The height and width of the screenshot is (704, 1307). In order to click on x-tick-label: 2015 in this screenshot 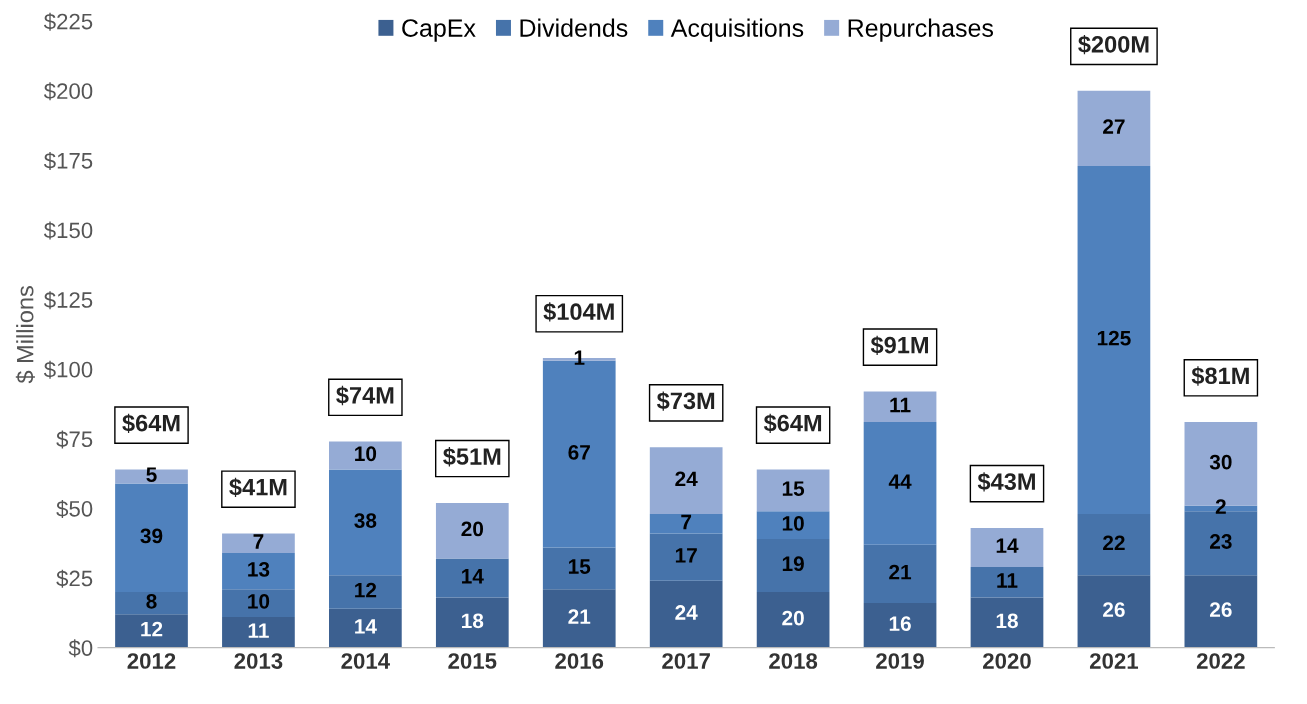, I will do `click(472, 661)`.